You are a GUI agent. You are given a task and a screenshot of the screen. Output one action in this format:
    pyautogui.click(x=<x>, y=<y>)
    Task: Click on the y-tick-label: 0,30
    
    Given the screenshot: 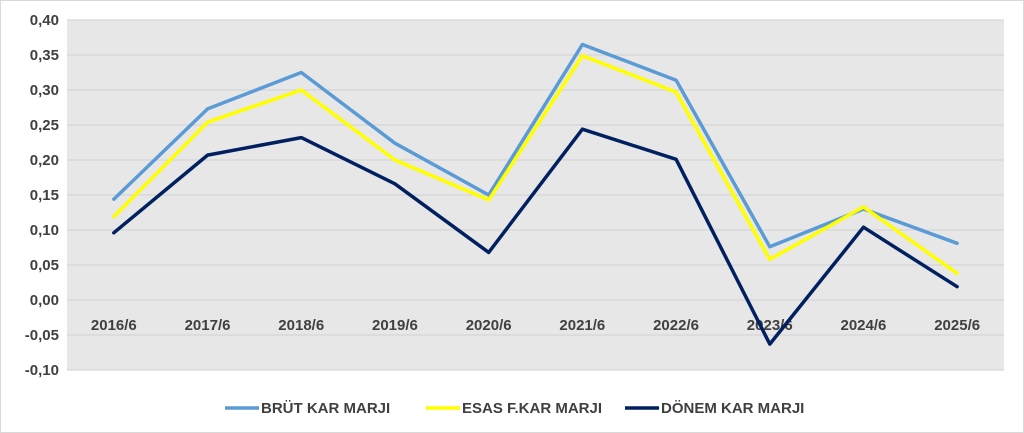 What is the action you would take?
    pyautogui.click(x=44, y=90)
    